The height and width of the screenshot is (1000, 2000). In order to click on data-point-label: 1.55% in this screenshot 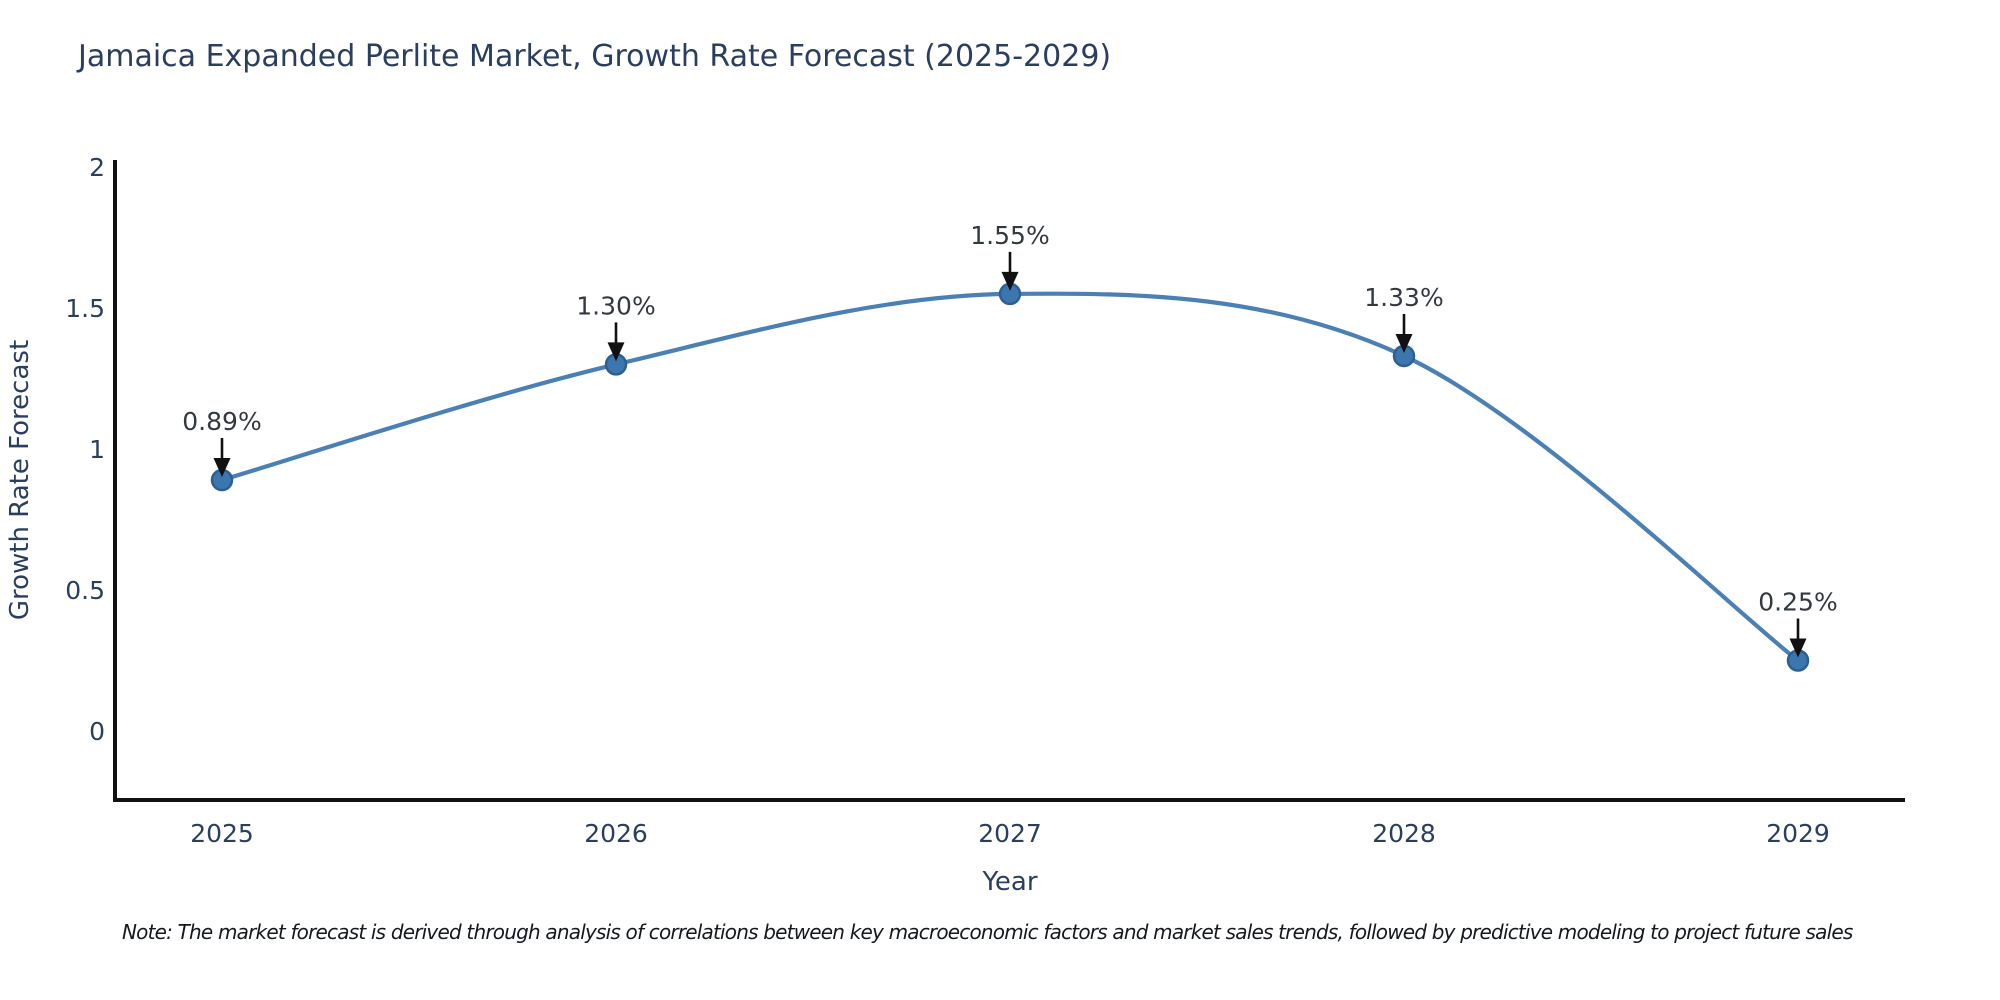, I will do `click(1009, 235)`.